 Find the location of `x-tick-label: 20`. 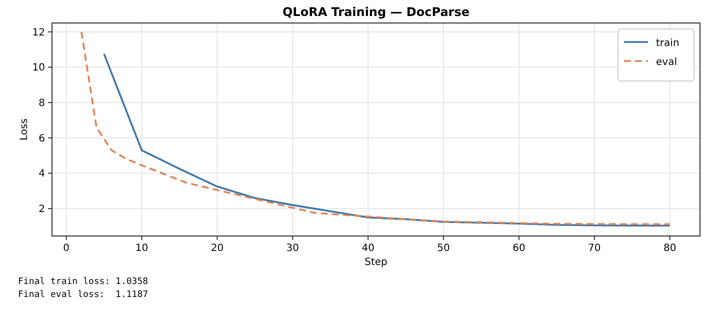

x-tick-label: 20 is located at coordinates (217, 248).